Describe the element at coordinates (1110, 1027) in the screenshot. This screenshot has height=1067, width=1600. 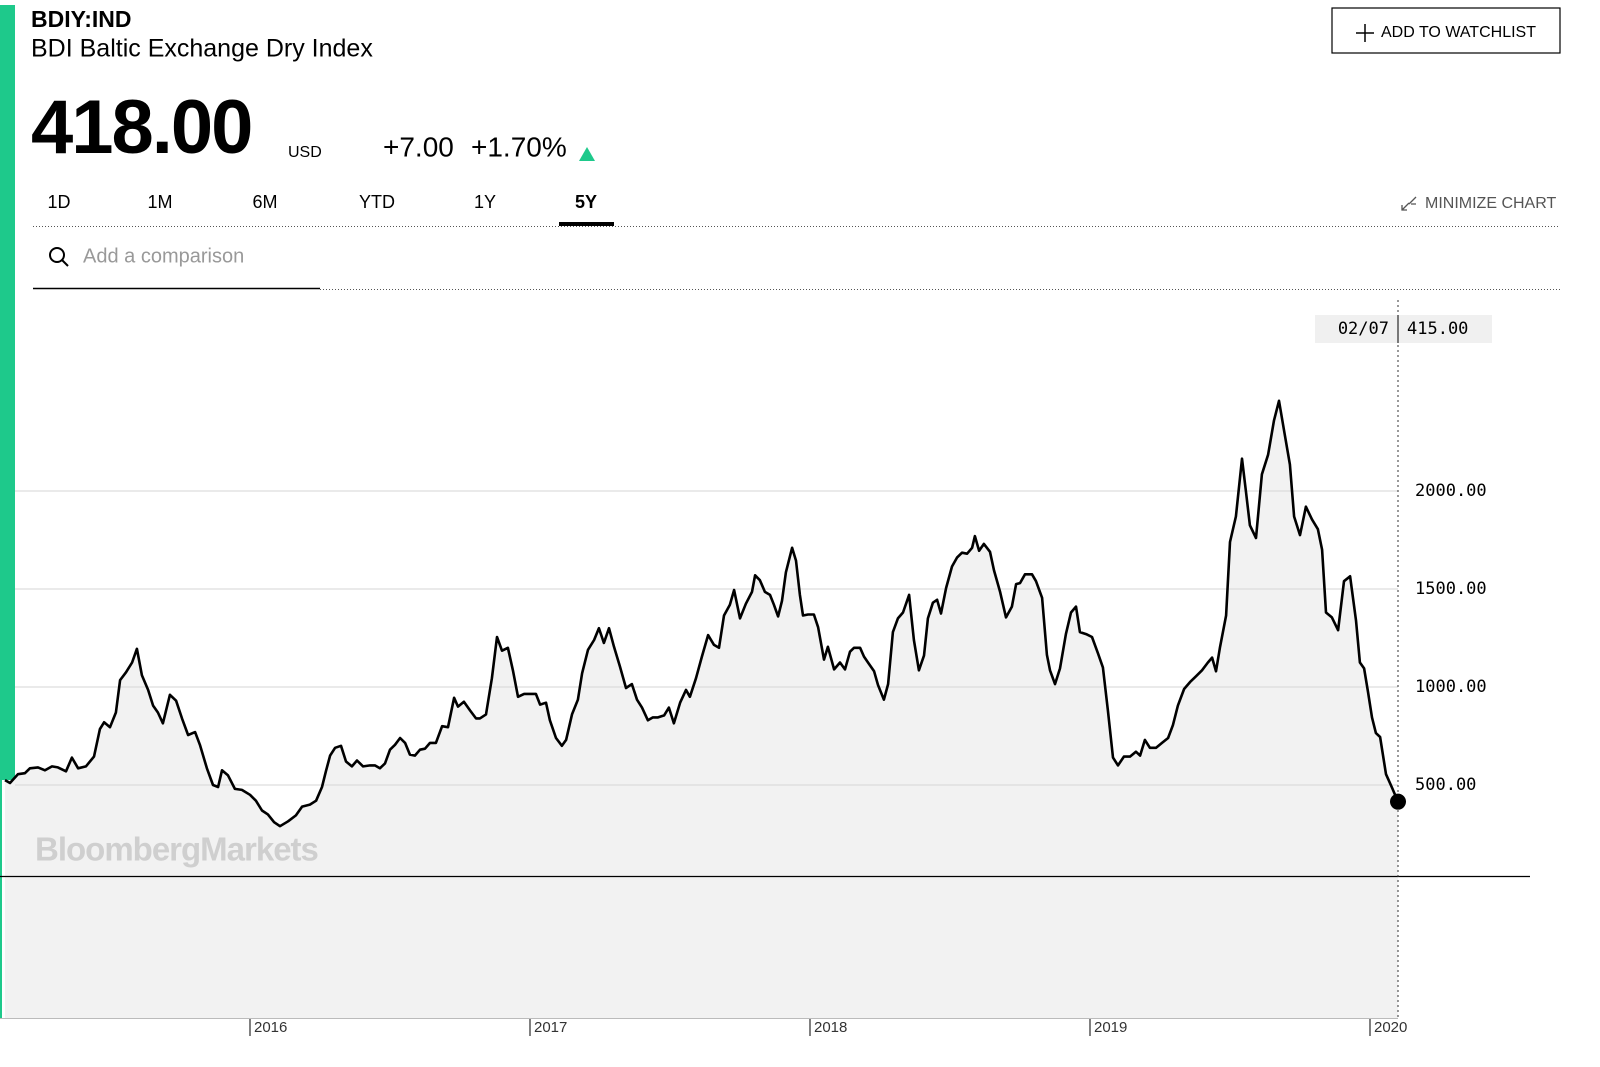
I see `x-tick-label: 2019` at that location.